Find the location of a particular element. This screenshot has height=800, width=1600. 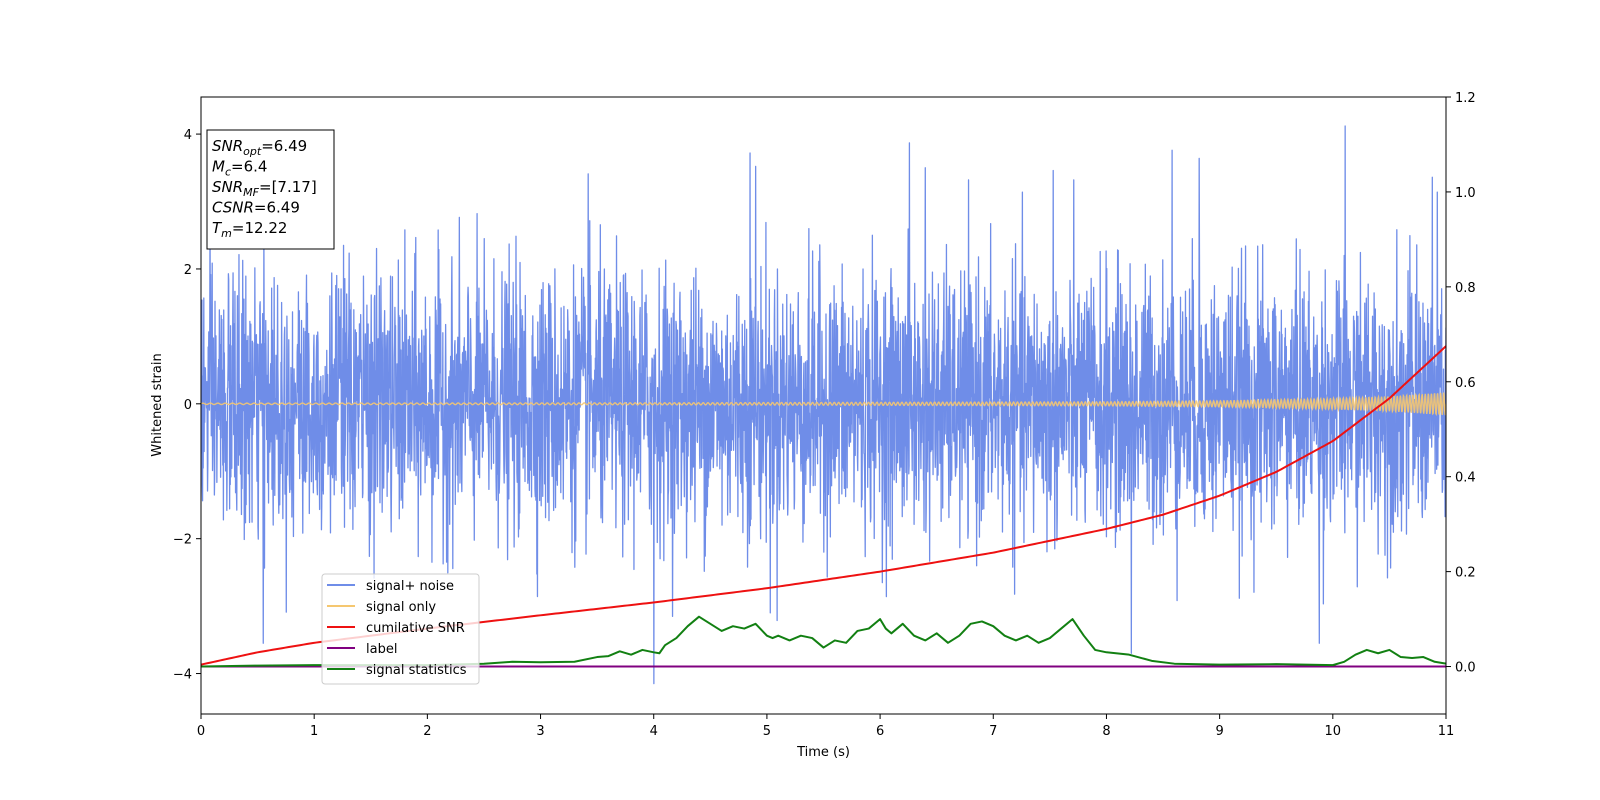

x-tick-label: 7 is located at coordinates (993, 731).